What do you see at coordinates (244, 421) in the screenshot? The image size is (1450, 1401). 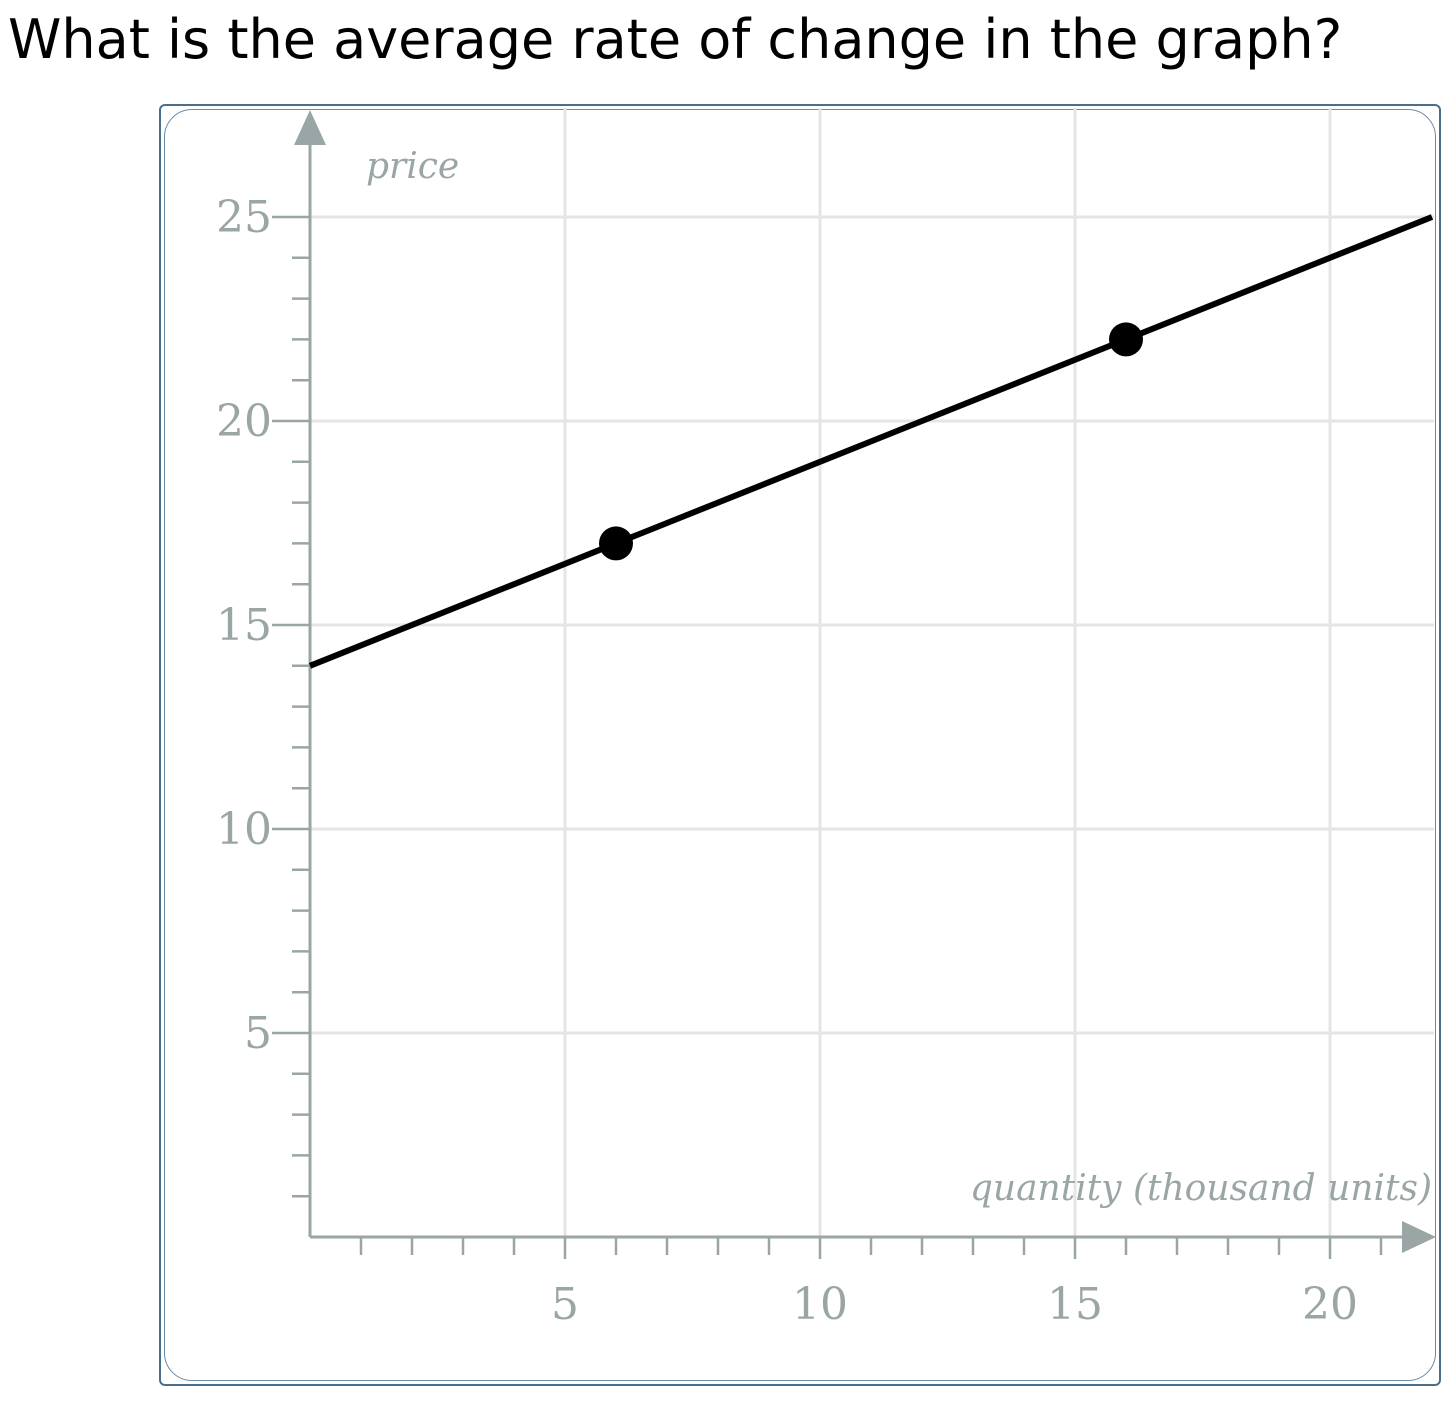 I see `y-tick-label: 20` at bounding box center [244, 421].